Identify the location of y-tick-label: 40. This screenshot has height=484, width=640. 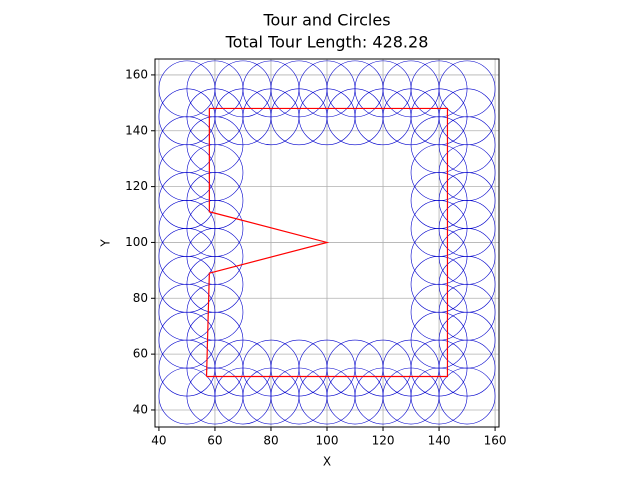
(140, 409).